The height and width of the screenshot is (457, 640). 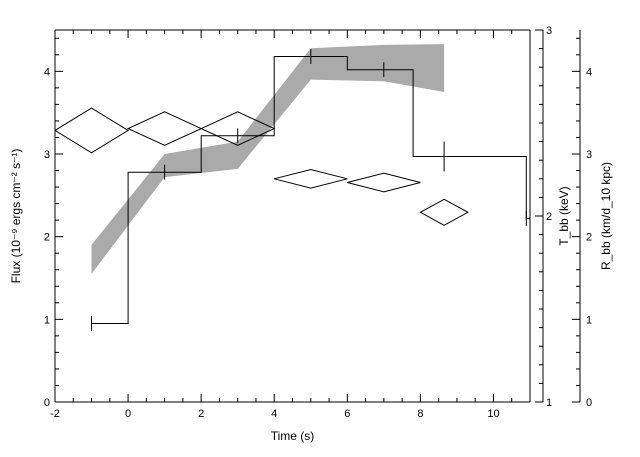 I want to click on y-right-outer-tick-label: 2, so click(x=589, y=238).